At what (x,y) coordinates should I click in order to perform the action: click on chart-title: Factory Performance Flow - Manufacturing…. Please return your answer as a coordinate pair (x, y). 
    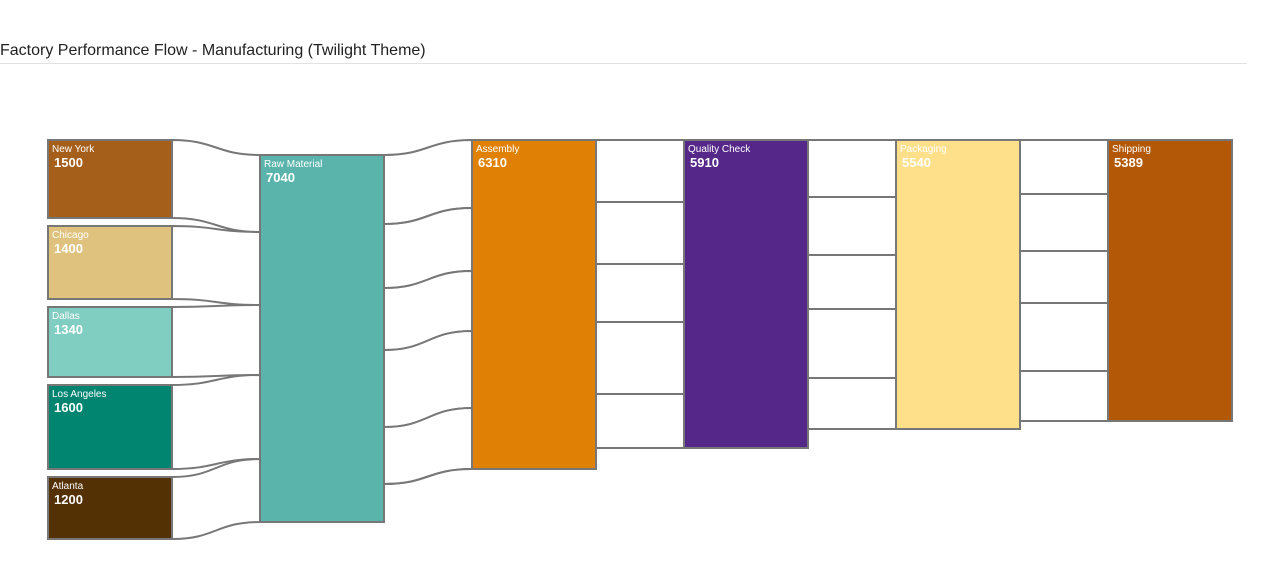
    Looking at the image, I should click on (213, 50).